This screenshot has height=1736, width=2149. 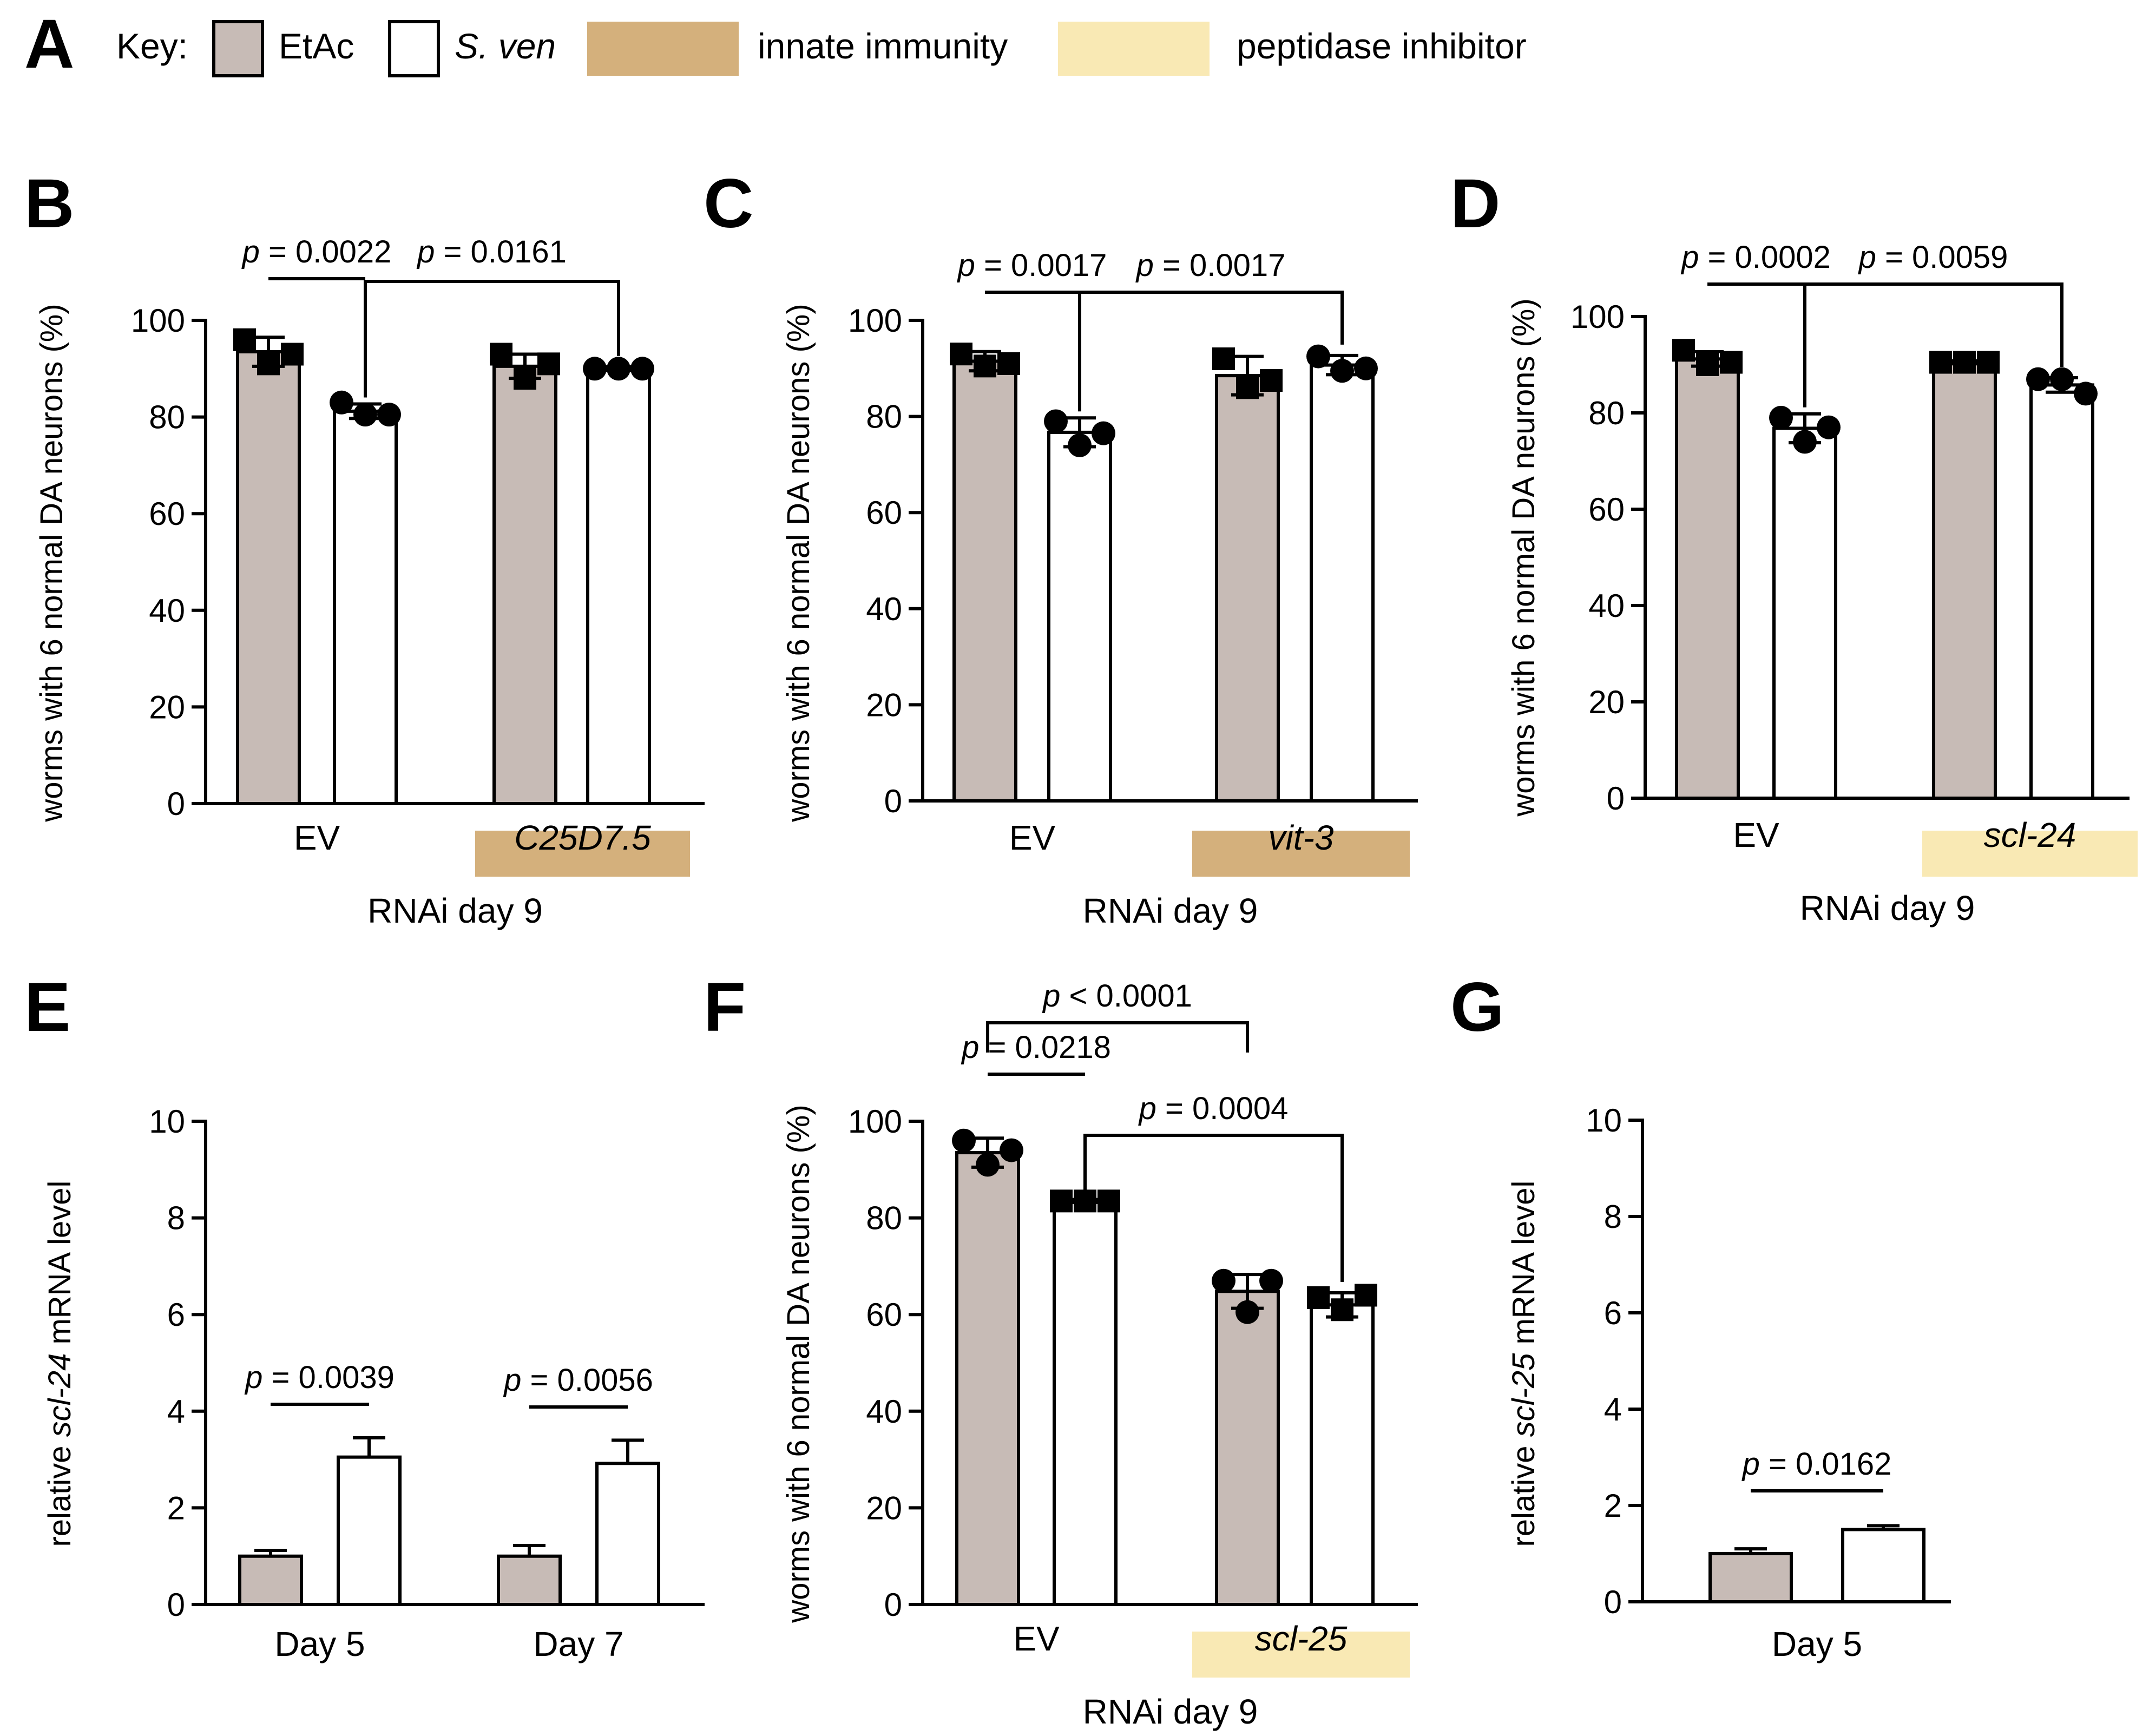 I want to click on y-label-prefix: relative, so click(x=59, y=1492).